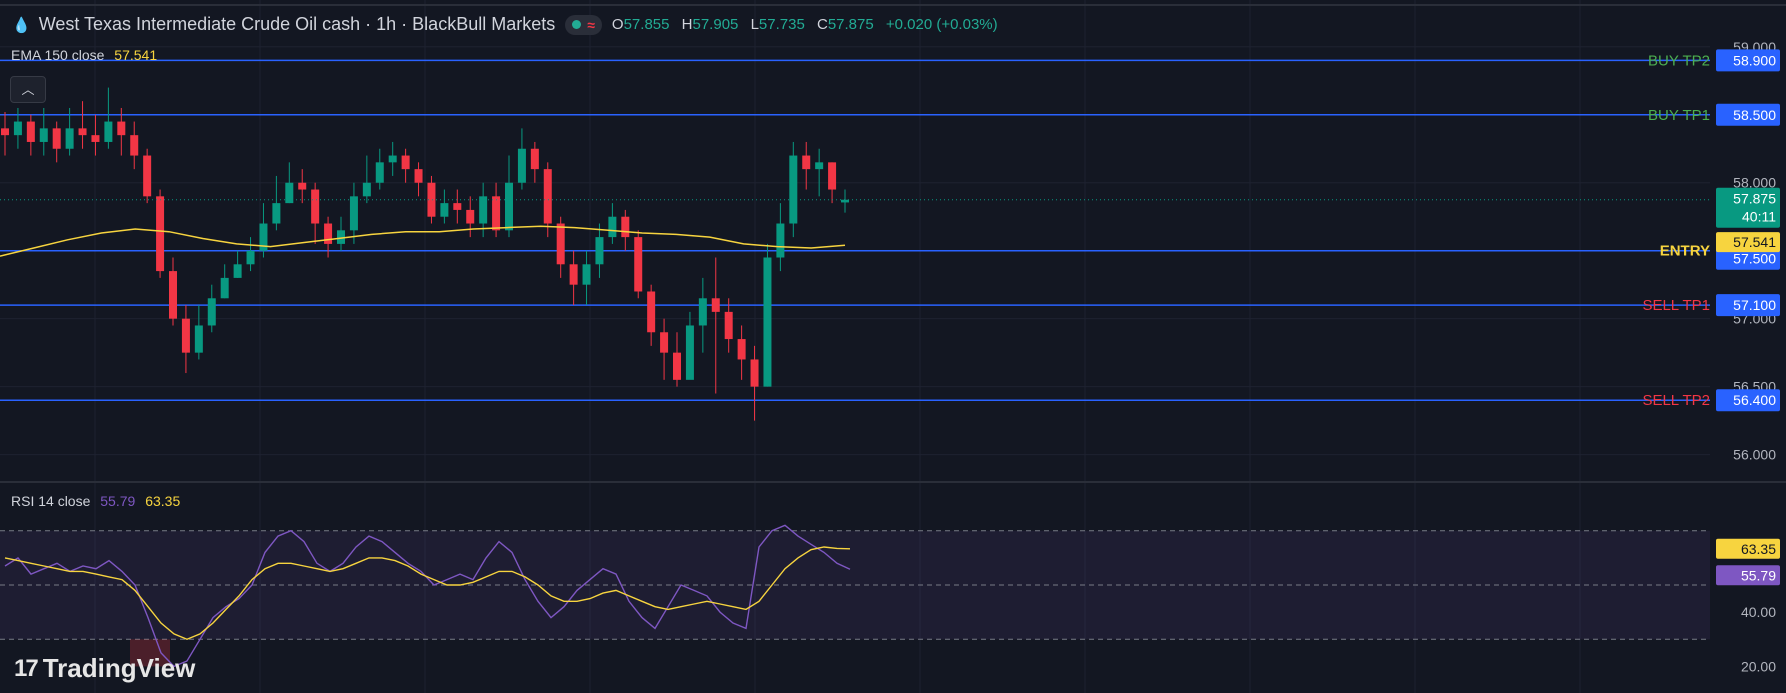  What do you see at coordinates (1754, 115) in the screenshot?
I see `level-price-tag: 58.500` at bounding box center [1754, 115].